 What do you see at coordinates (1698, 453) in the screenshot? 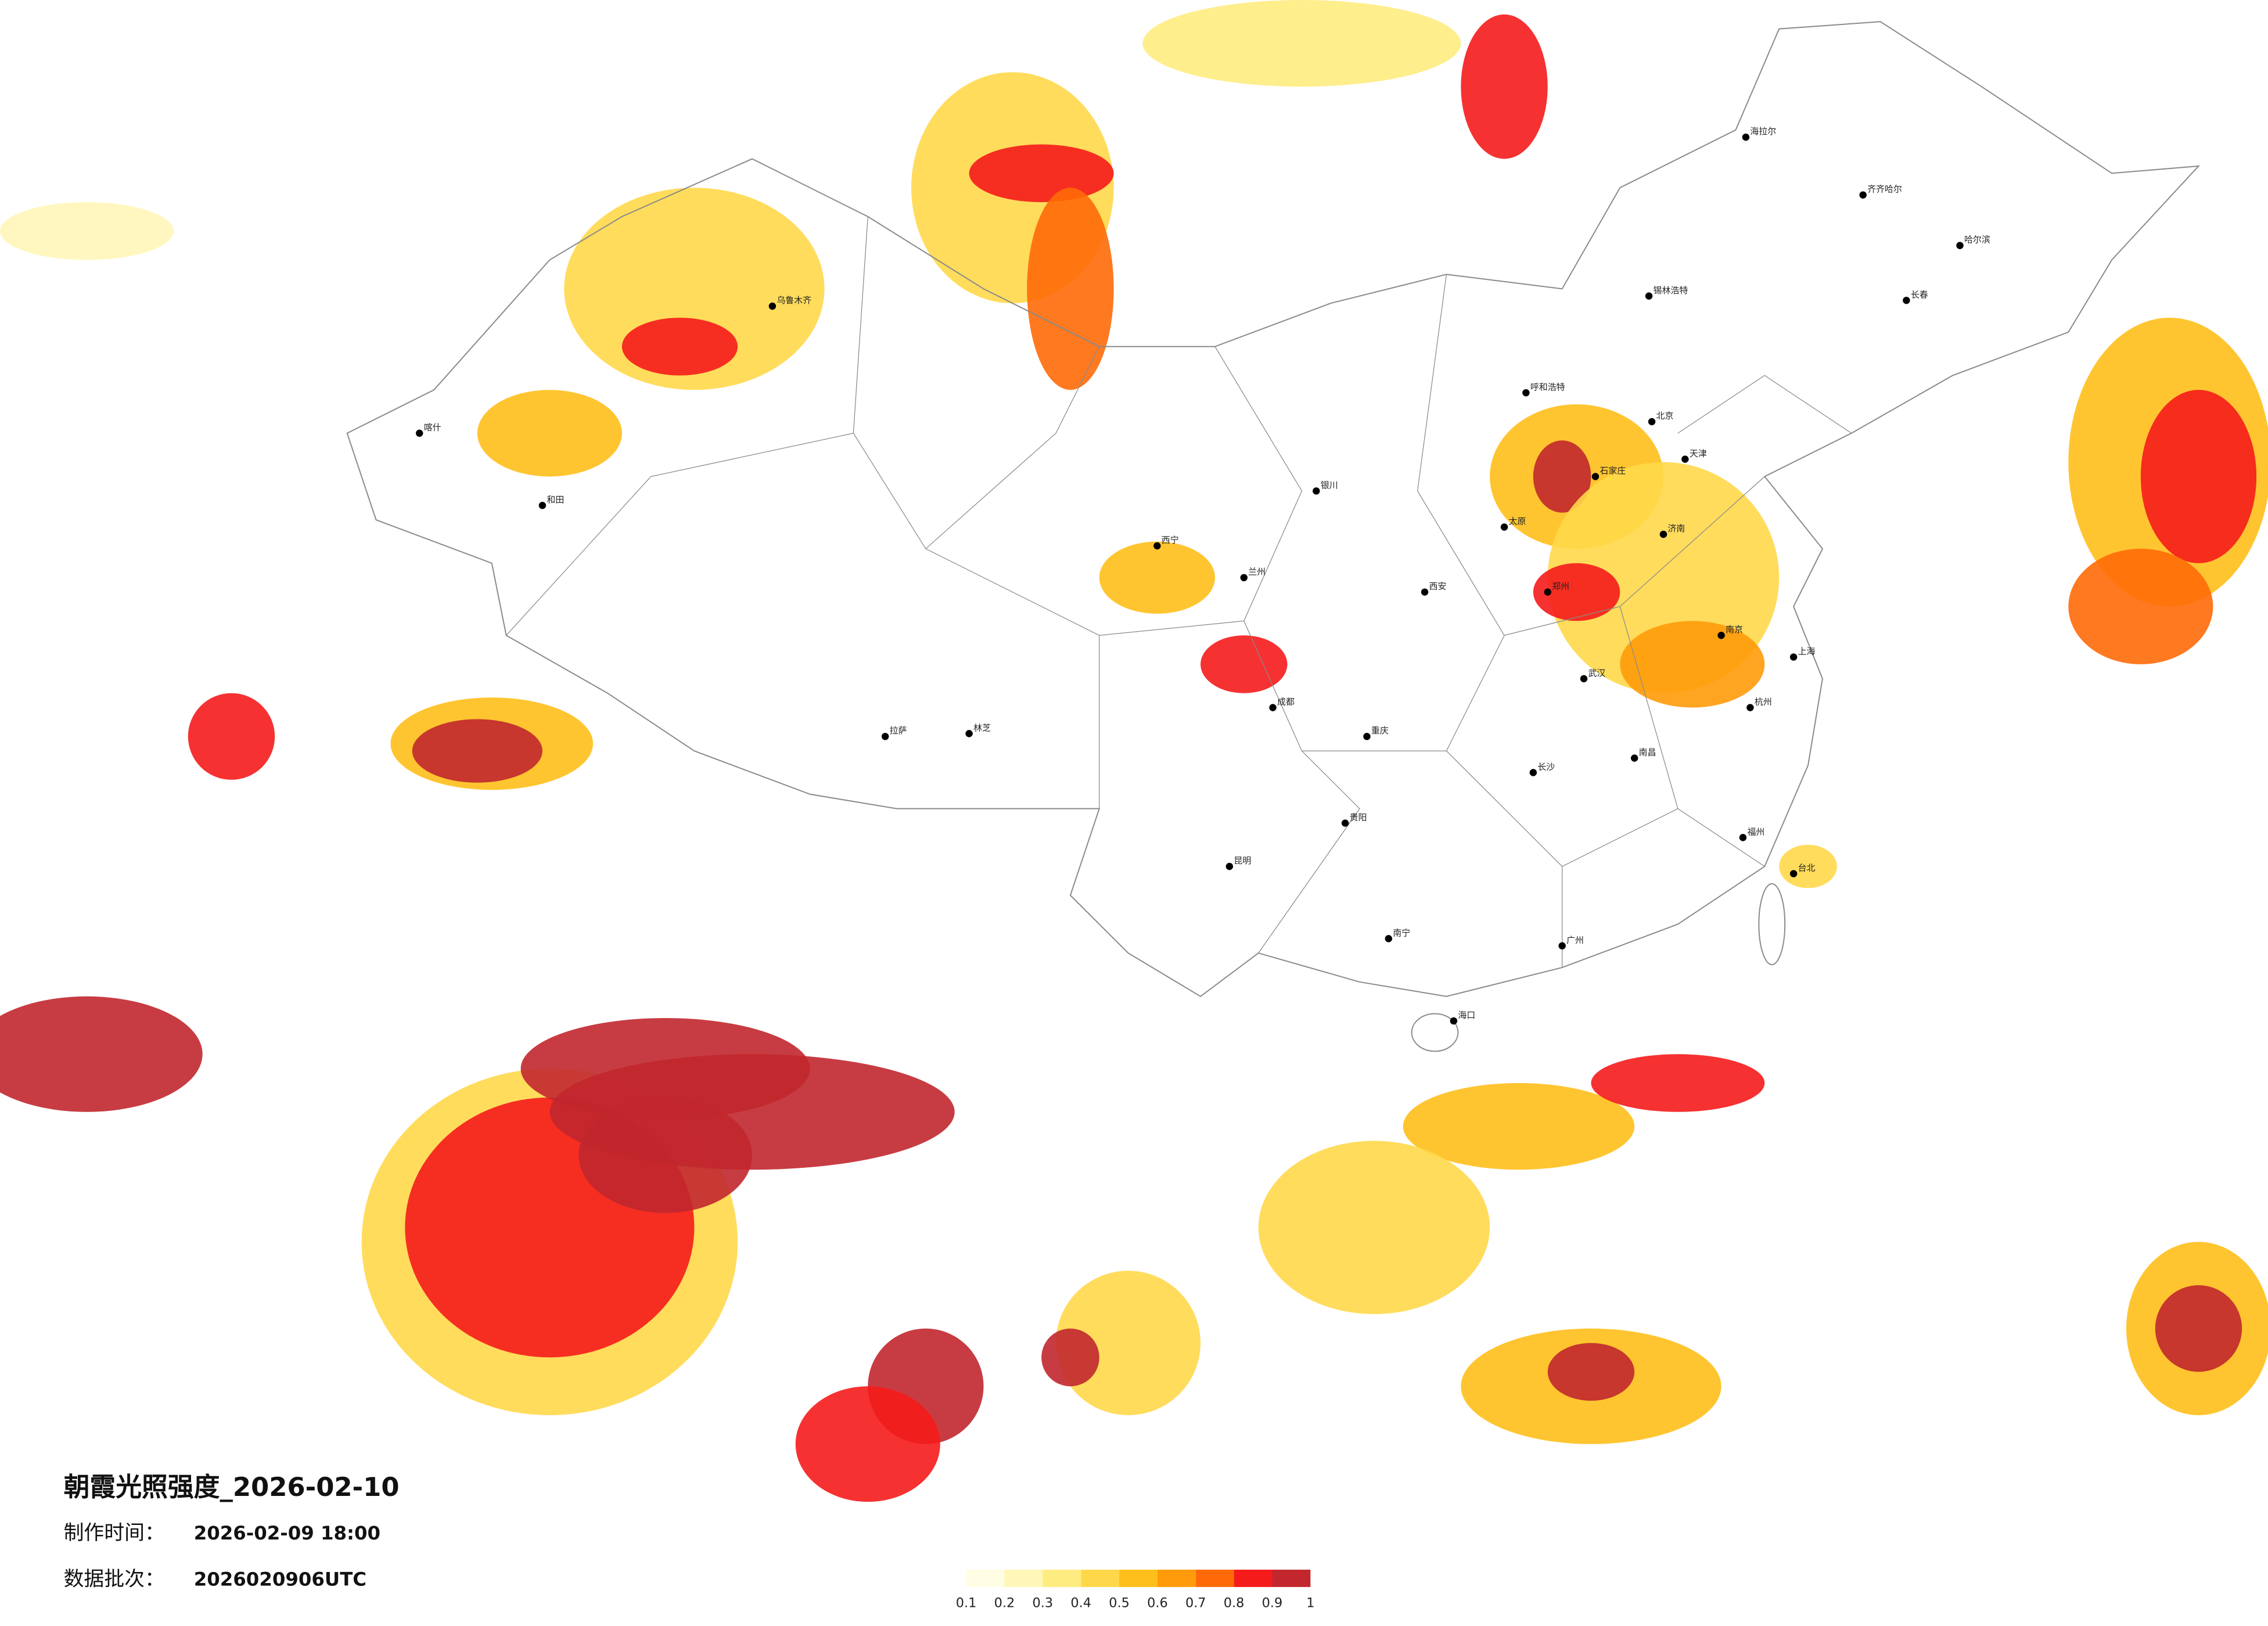
I see `city-label: 天津` at bounding box center [1698, 453].